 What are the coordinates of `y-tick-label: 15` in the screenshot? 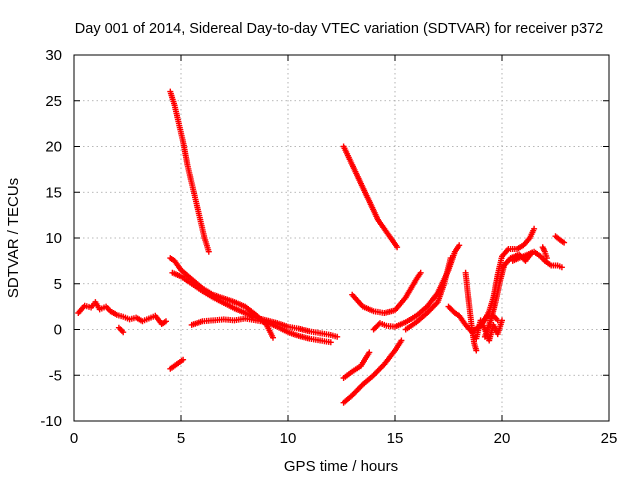 It's located at (53, 192).